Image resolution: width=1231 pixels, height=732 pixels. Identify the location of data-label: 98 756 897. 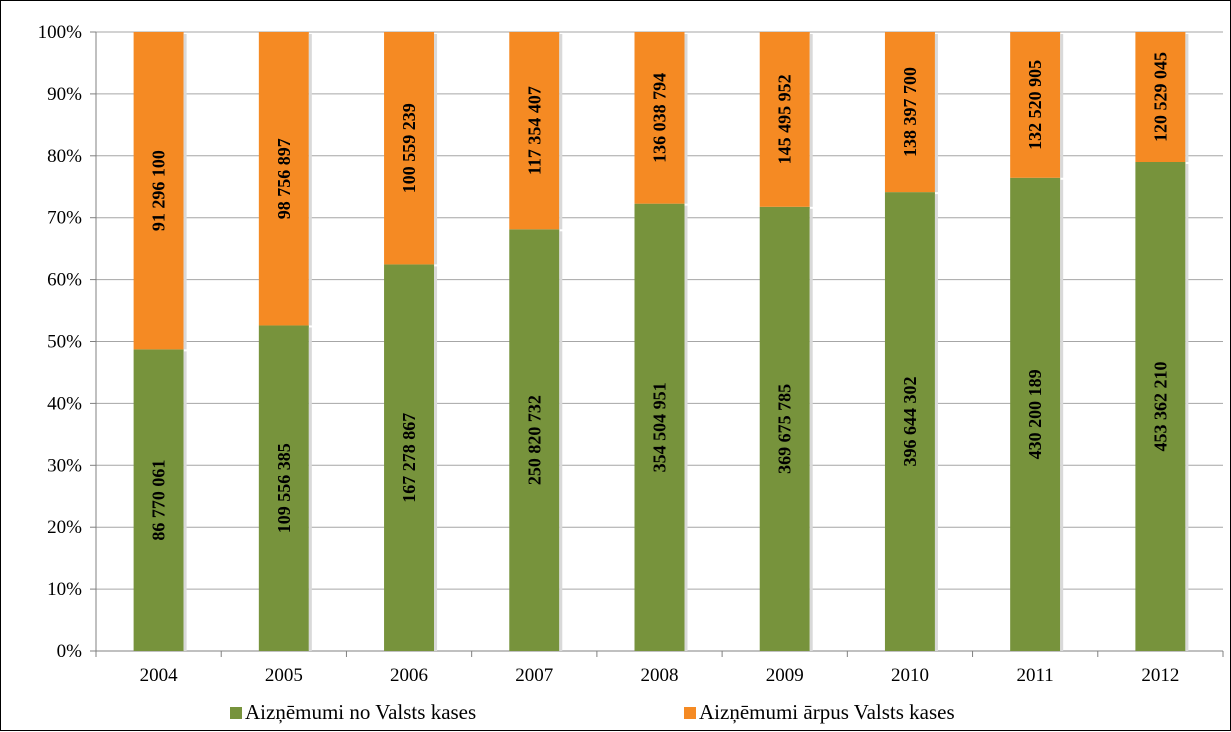
(284, 178).